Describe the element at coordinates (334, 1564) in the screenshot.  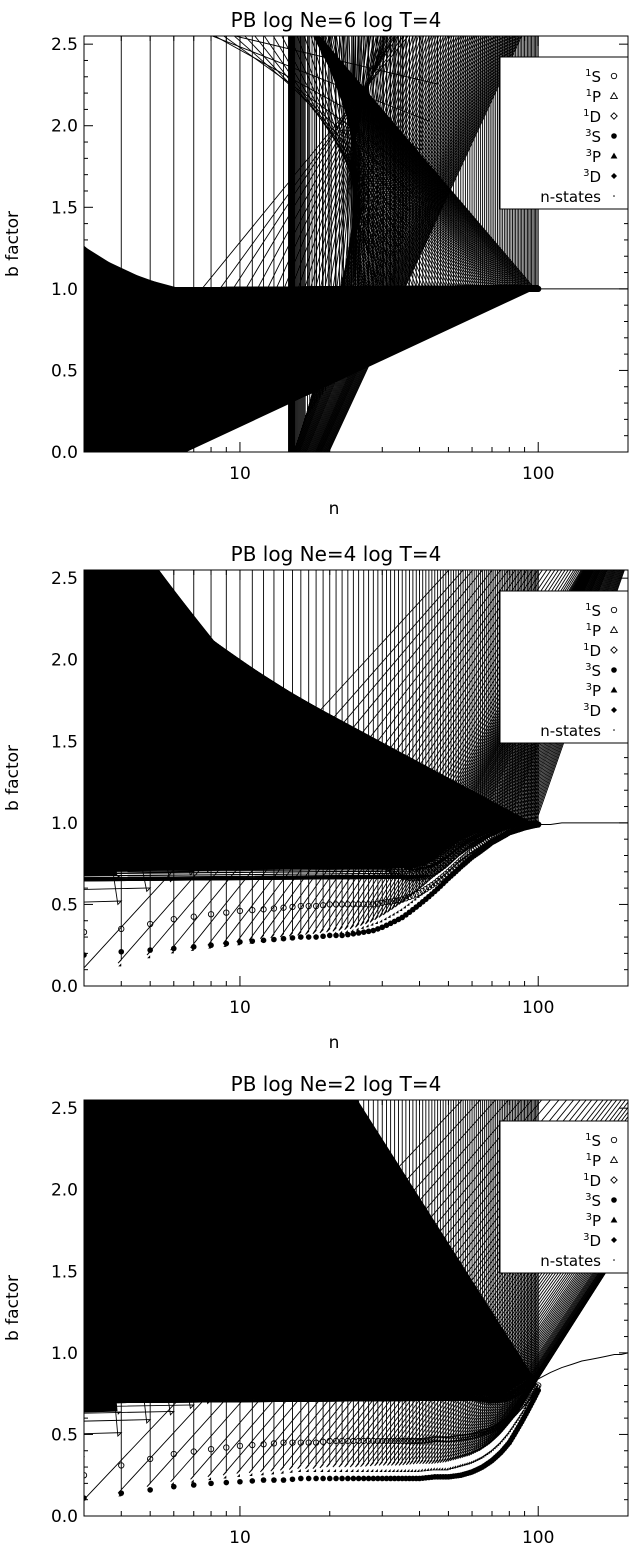
I see `x-axis-label: n` at that location.